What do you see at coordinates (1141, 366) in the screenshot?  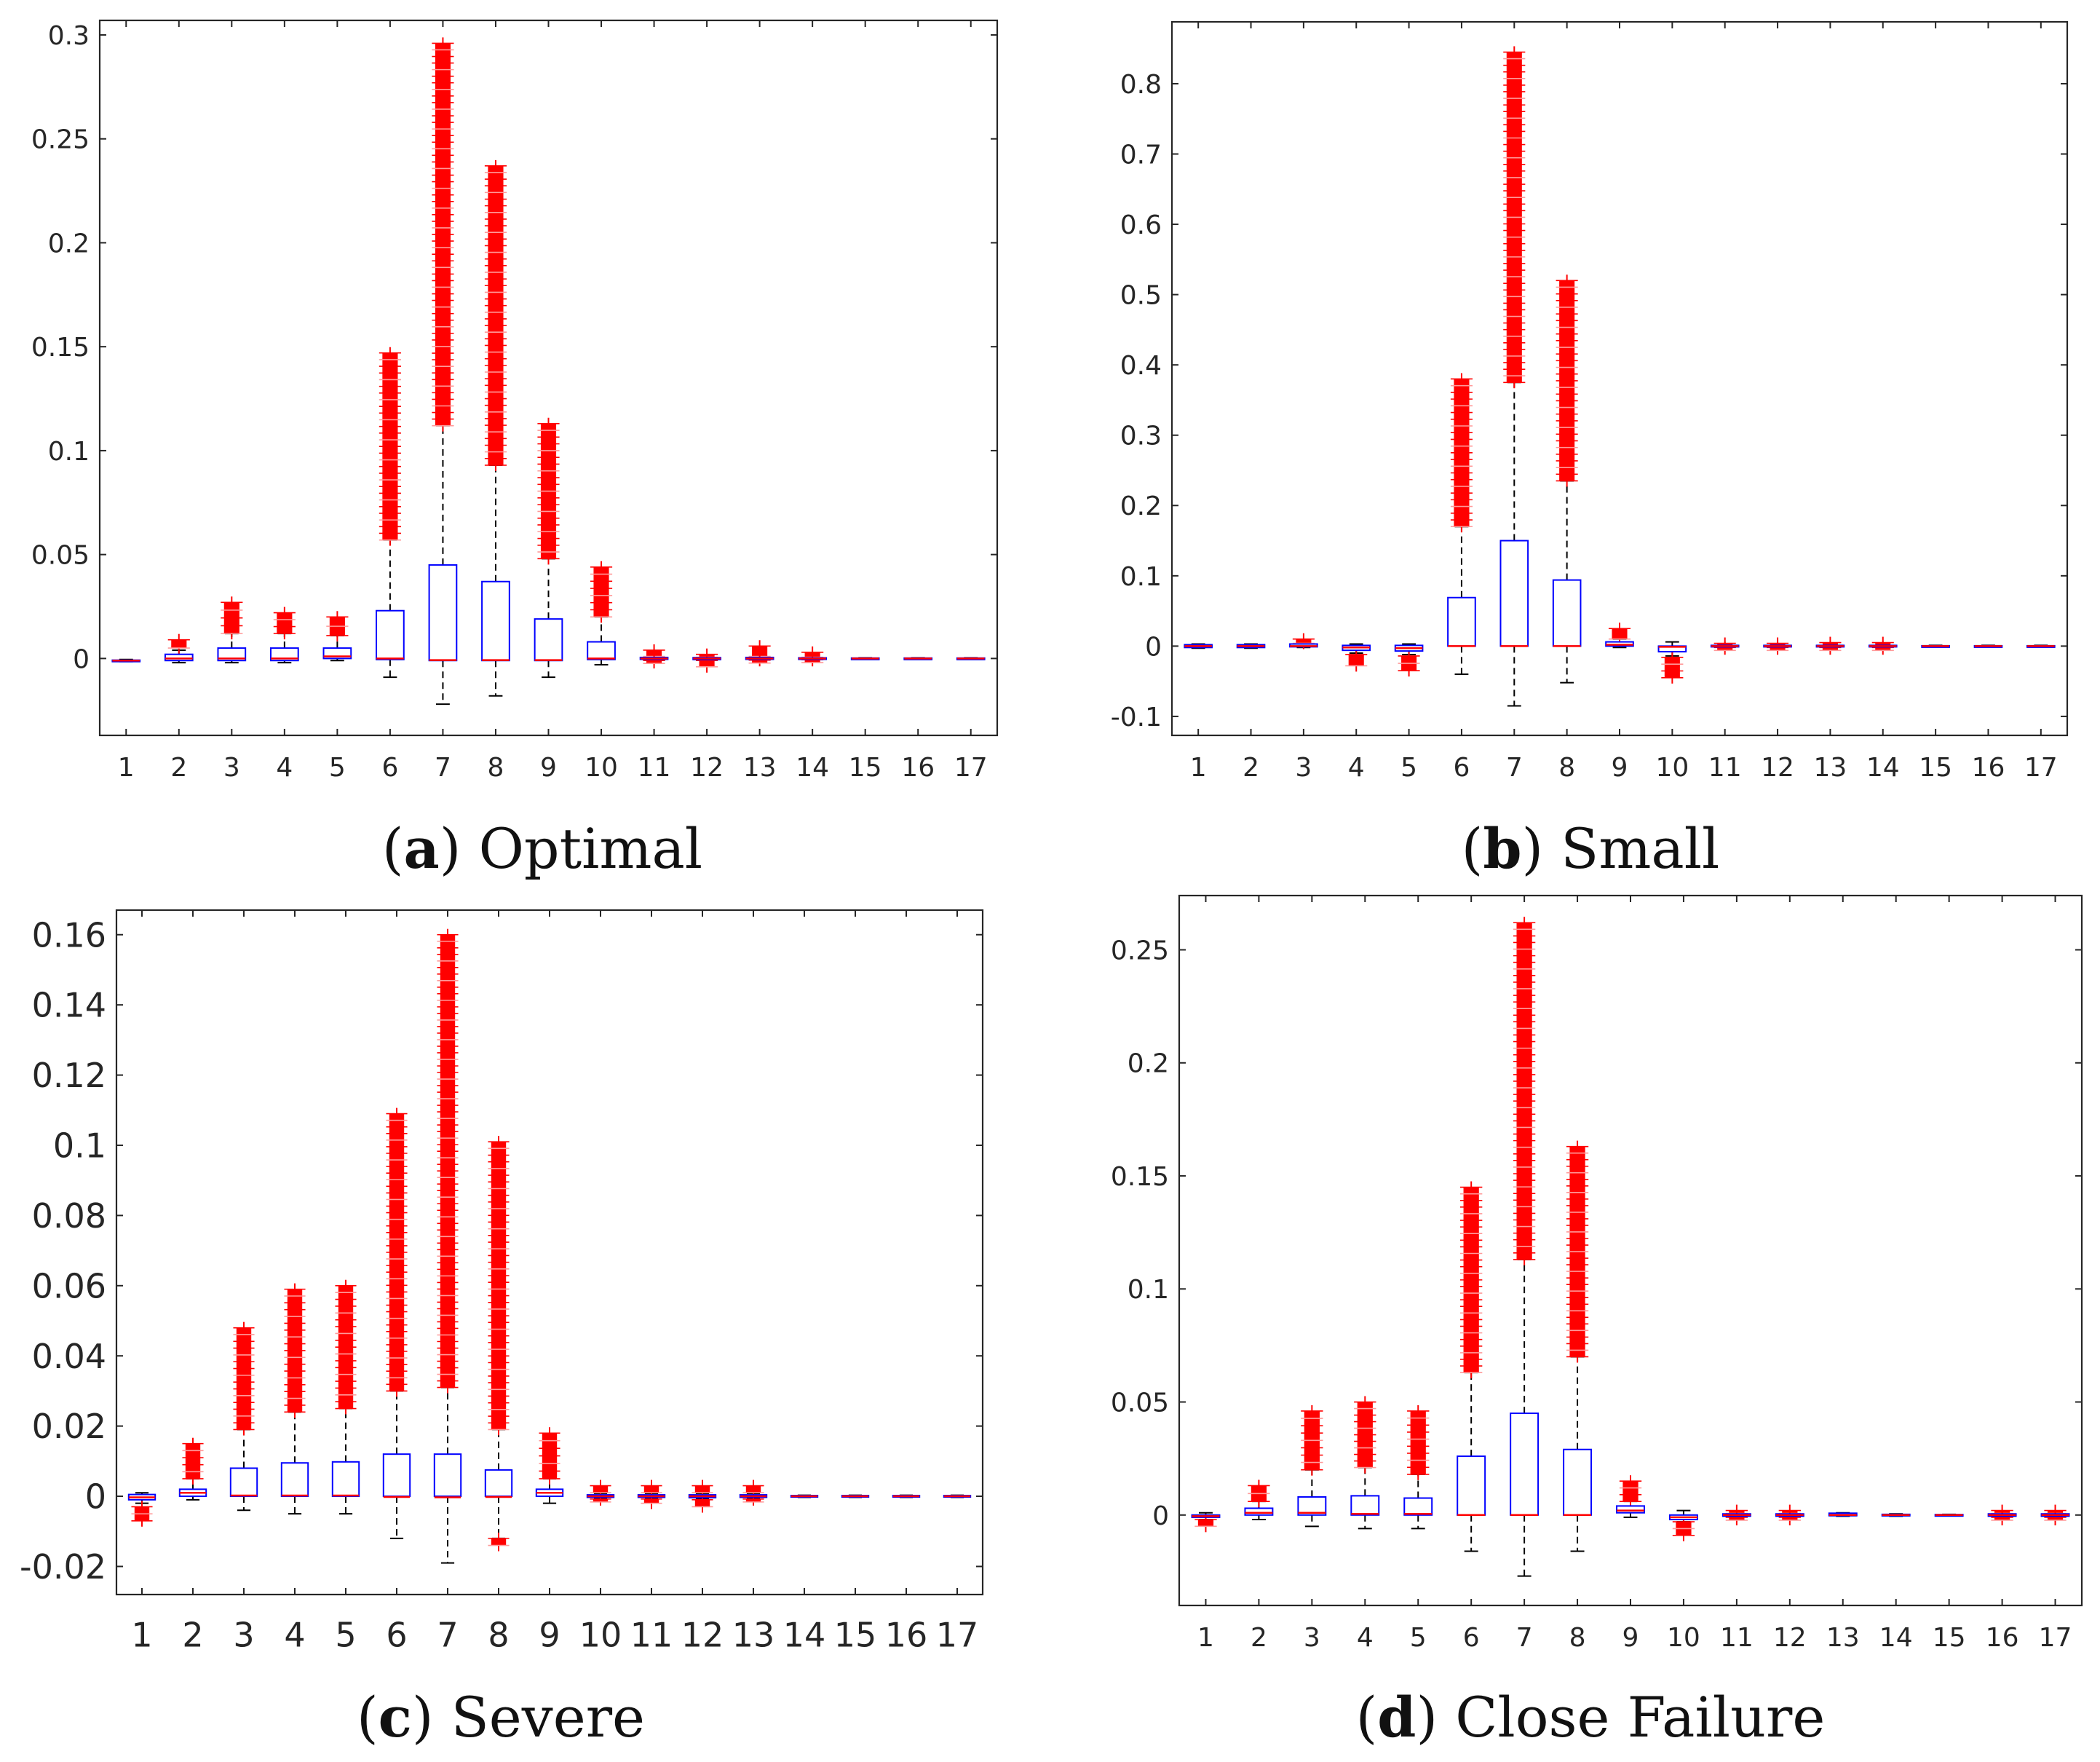 I see `y-tick-label: 0.4` at bounding box center [1141, 366].